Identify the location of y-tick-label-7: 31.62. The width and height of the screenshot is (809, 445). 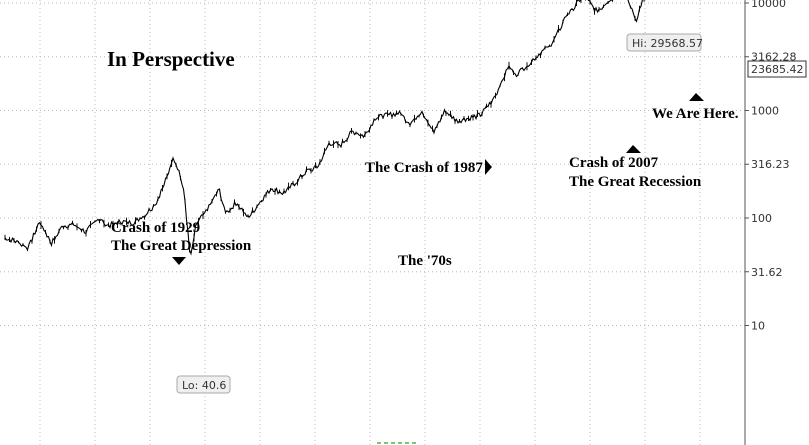
(767, 272).